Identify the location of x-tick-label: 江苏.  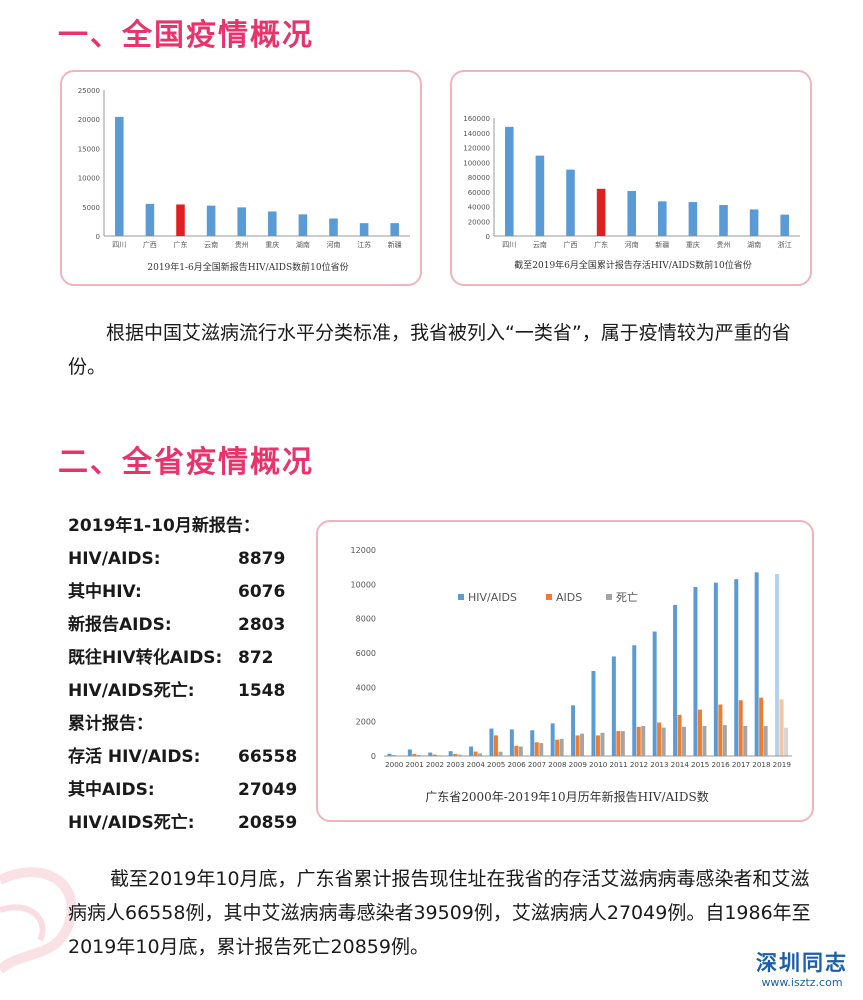
(364, 244).